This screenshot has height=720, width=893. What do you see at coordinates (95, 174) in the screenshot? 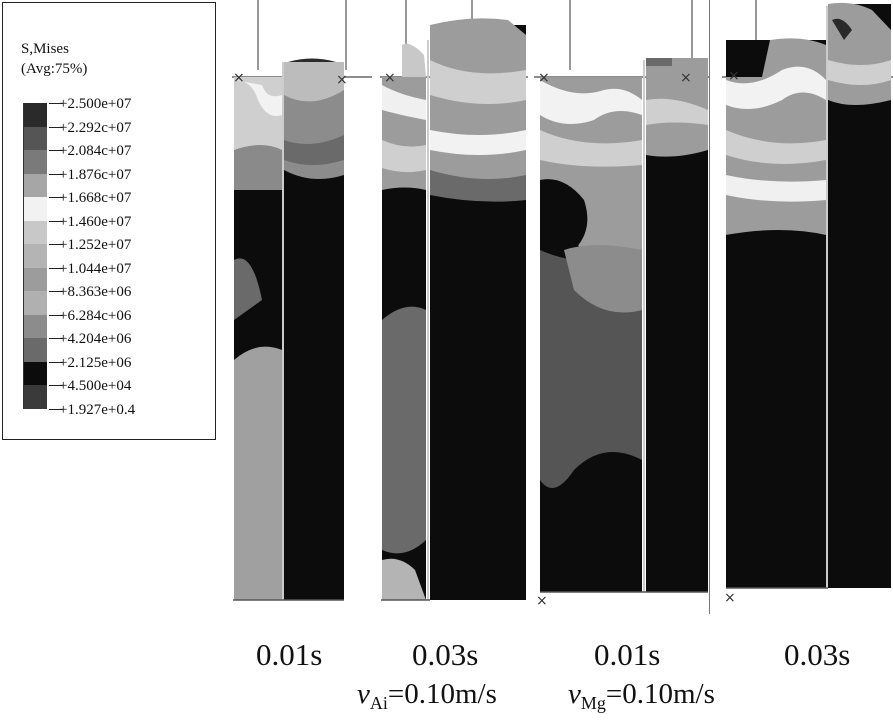
I see `legend-value-label: +1.876c+07` at bounding box center [95, 174].